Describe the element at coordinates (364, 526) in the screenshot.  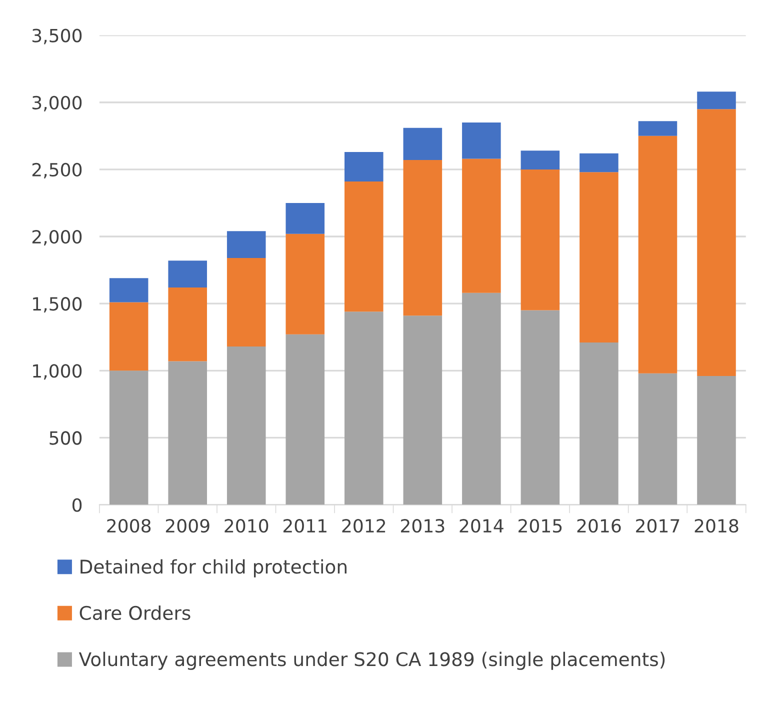
I see `x-tick-label: 2012` at that location.